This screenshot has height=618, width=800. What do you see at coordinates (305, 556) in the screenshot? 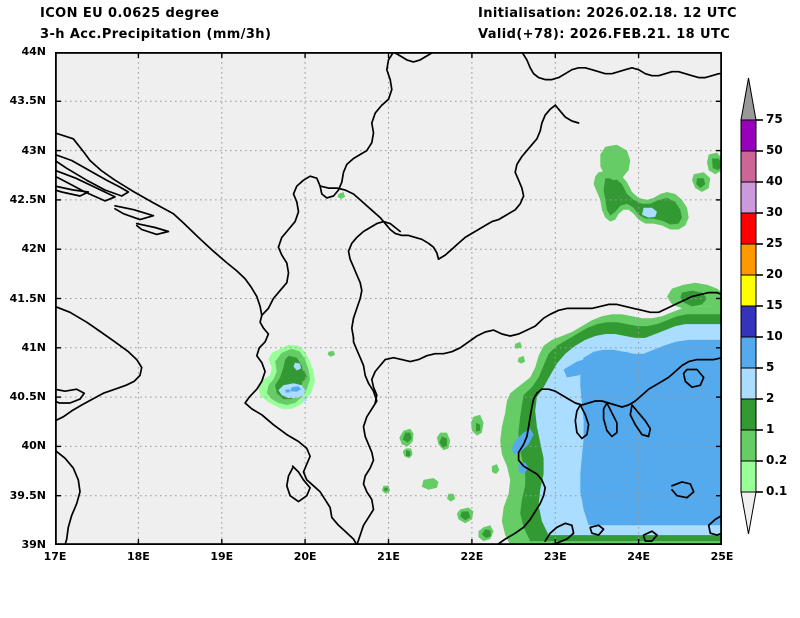
I see `x-tick-label: 20E` at bounding box center [305, 556].